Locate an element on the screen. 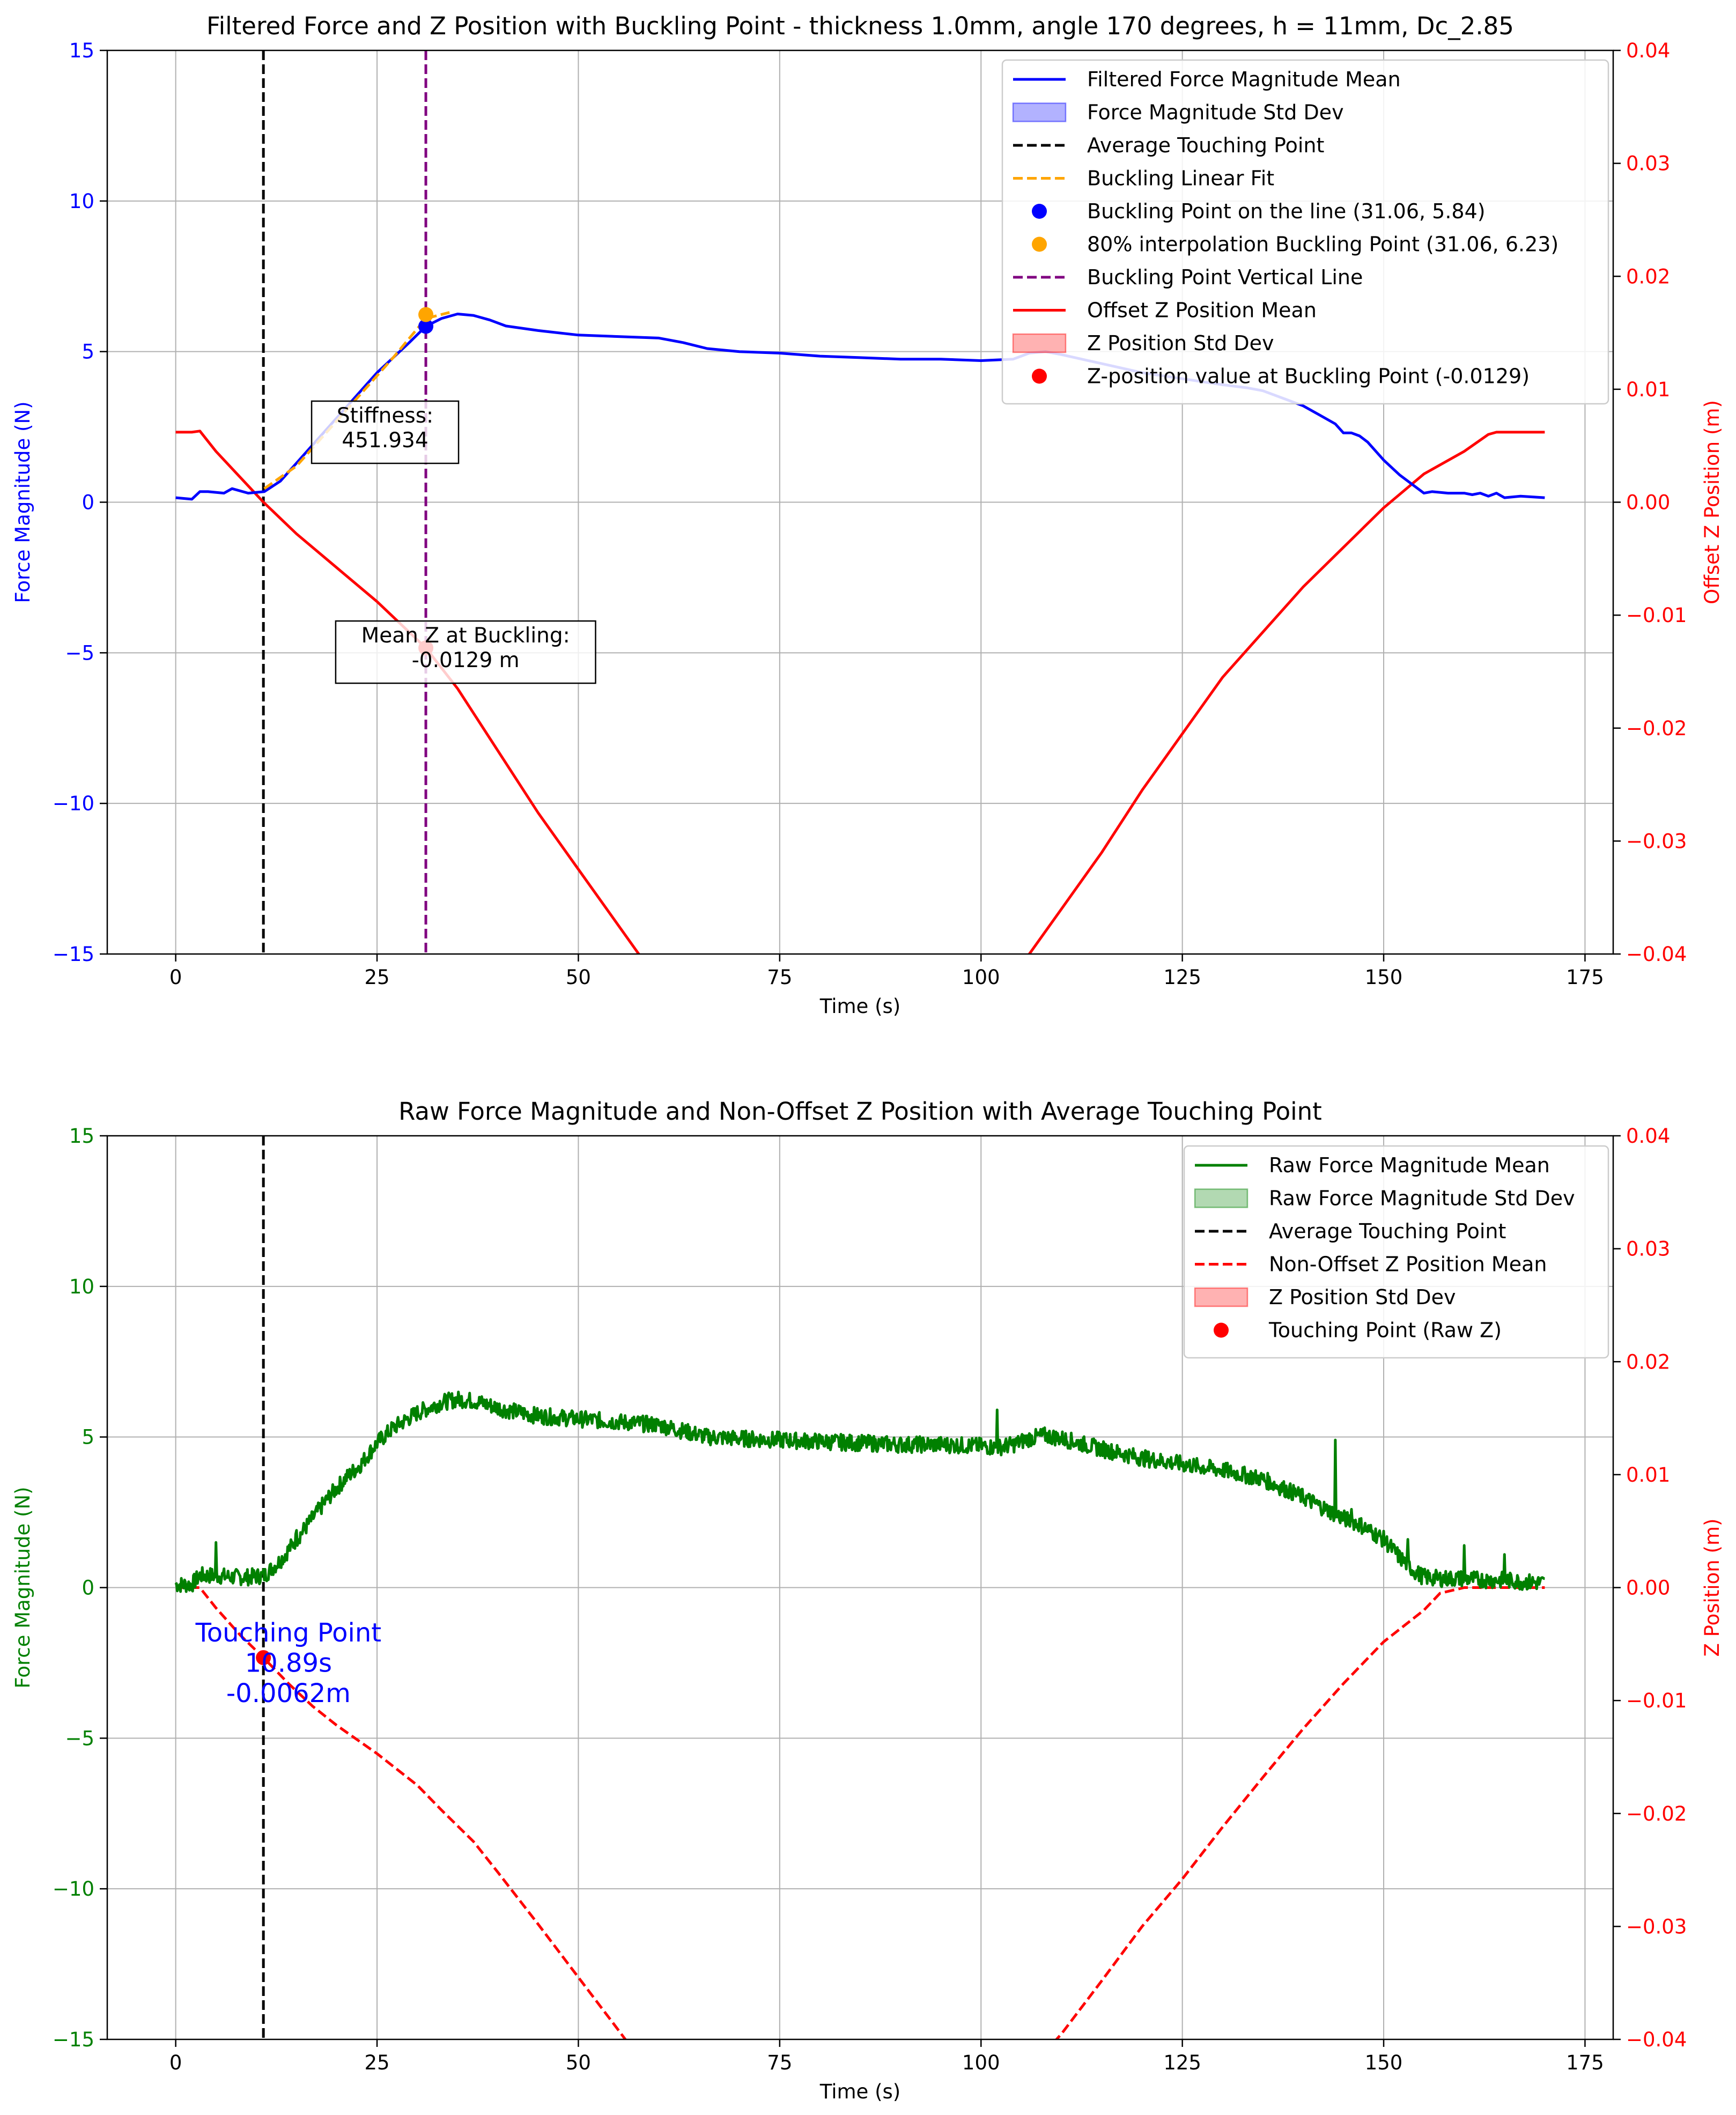 Image resolution: width=1736 pixels, height=2115 pixels. x-tick-label: 150 is located at coordinates (1384, 977).